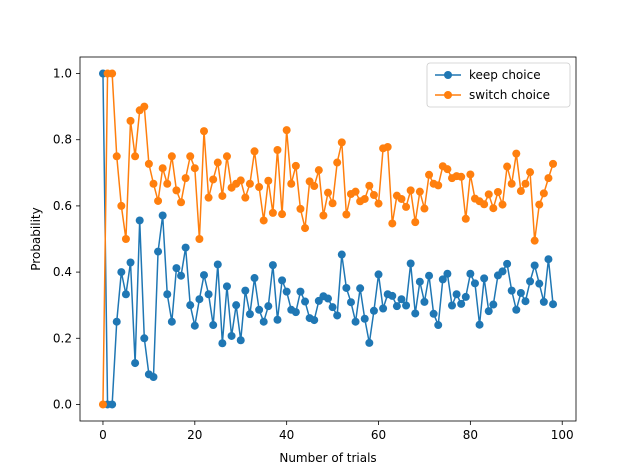  I want to click on legend-label: keep choice, so click(505, 75).